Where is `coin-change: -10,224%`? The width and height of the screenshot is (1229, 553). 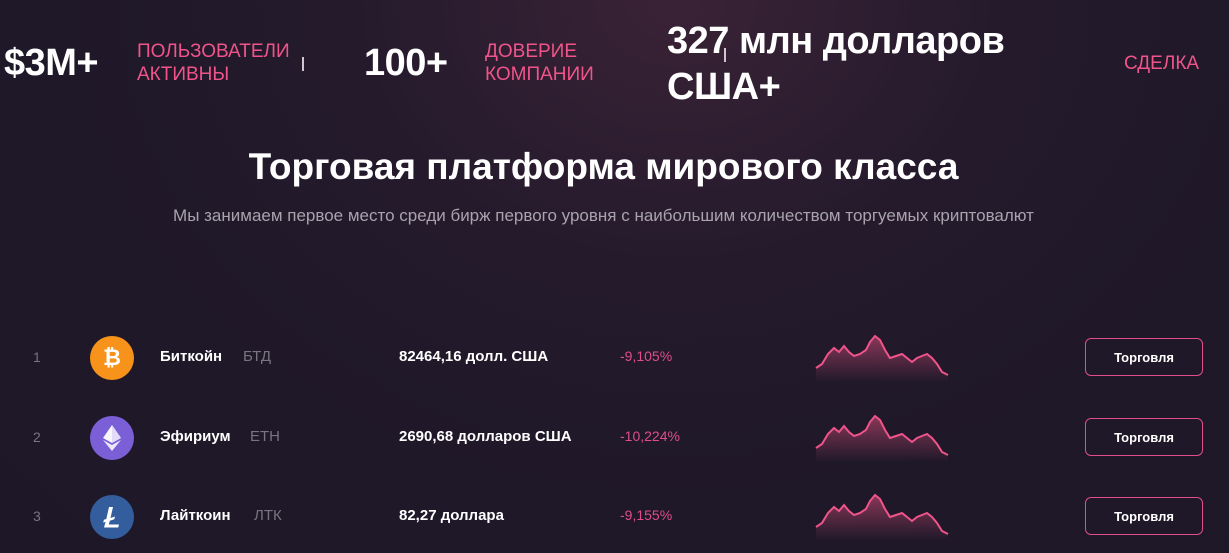
coin-change: -10,224% is located at coordinates (650, 436).